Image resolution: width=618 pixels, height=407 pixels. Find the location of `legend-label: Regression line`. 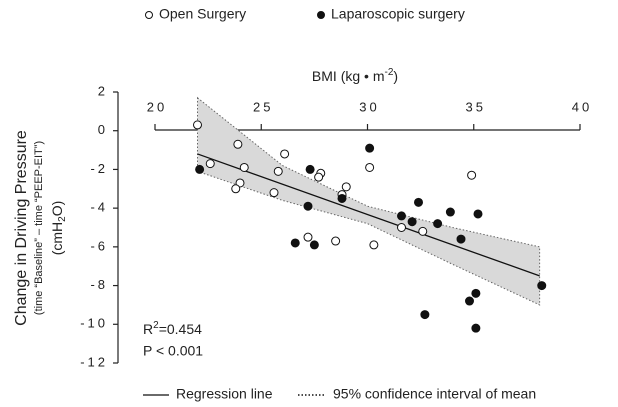

legend-label: Regression line is located at coordinates (224, 394).